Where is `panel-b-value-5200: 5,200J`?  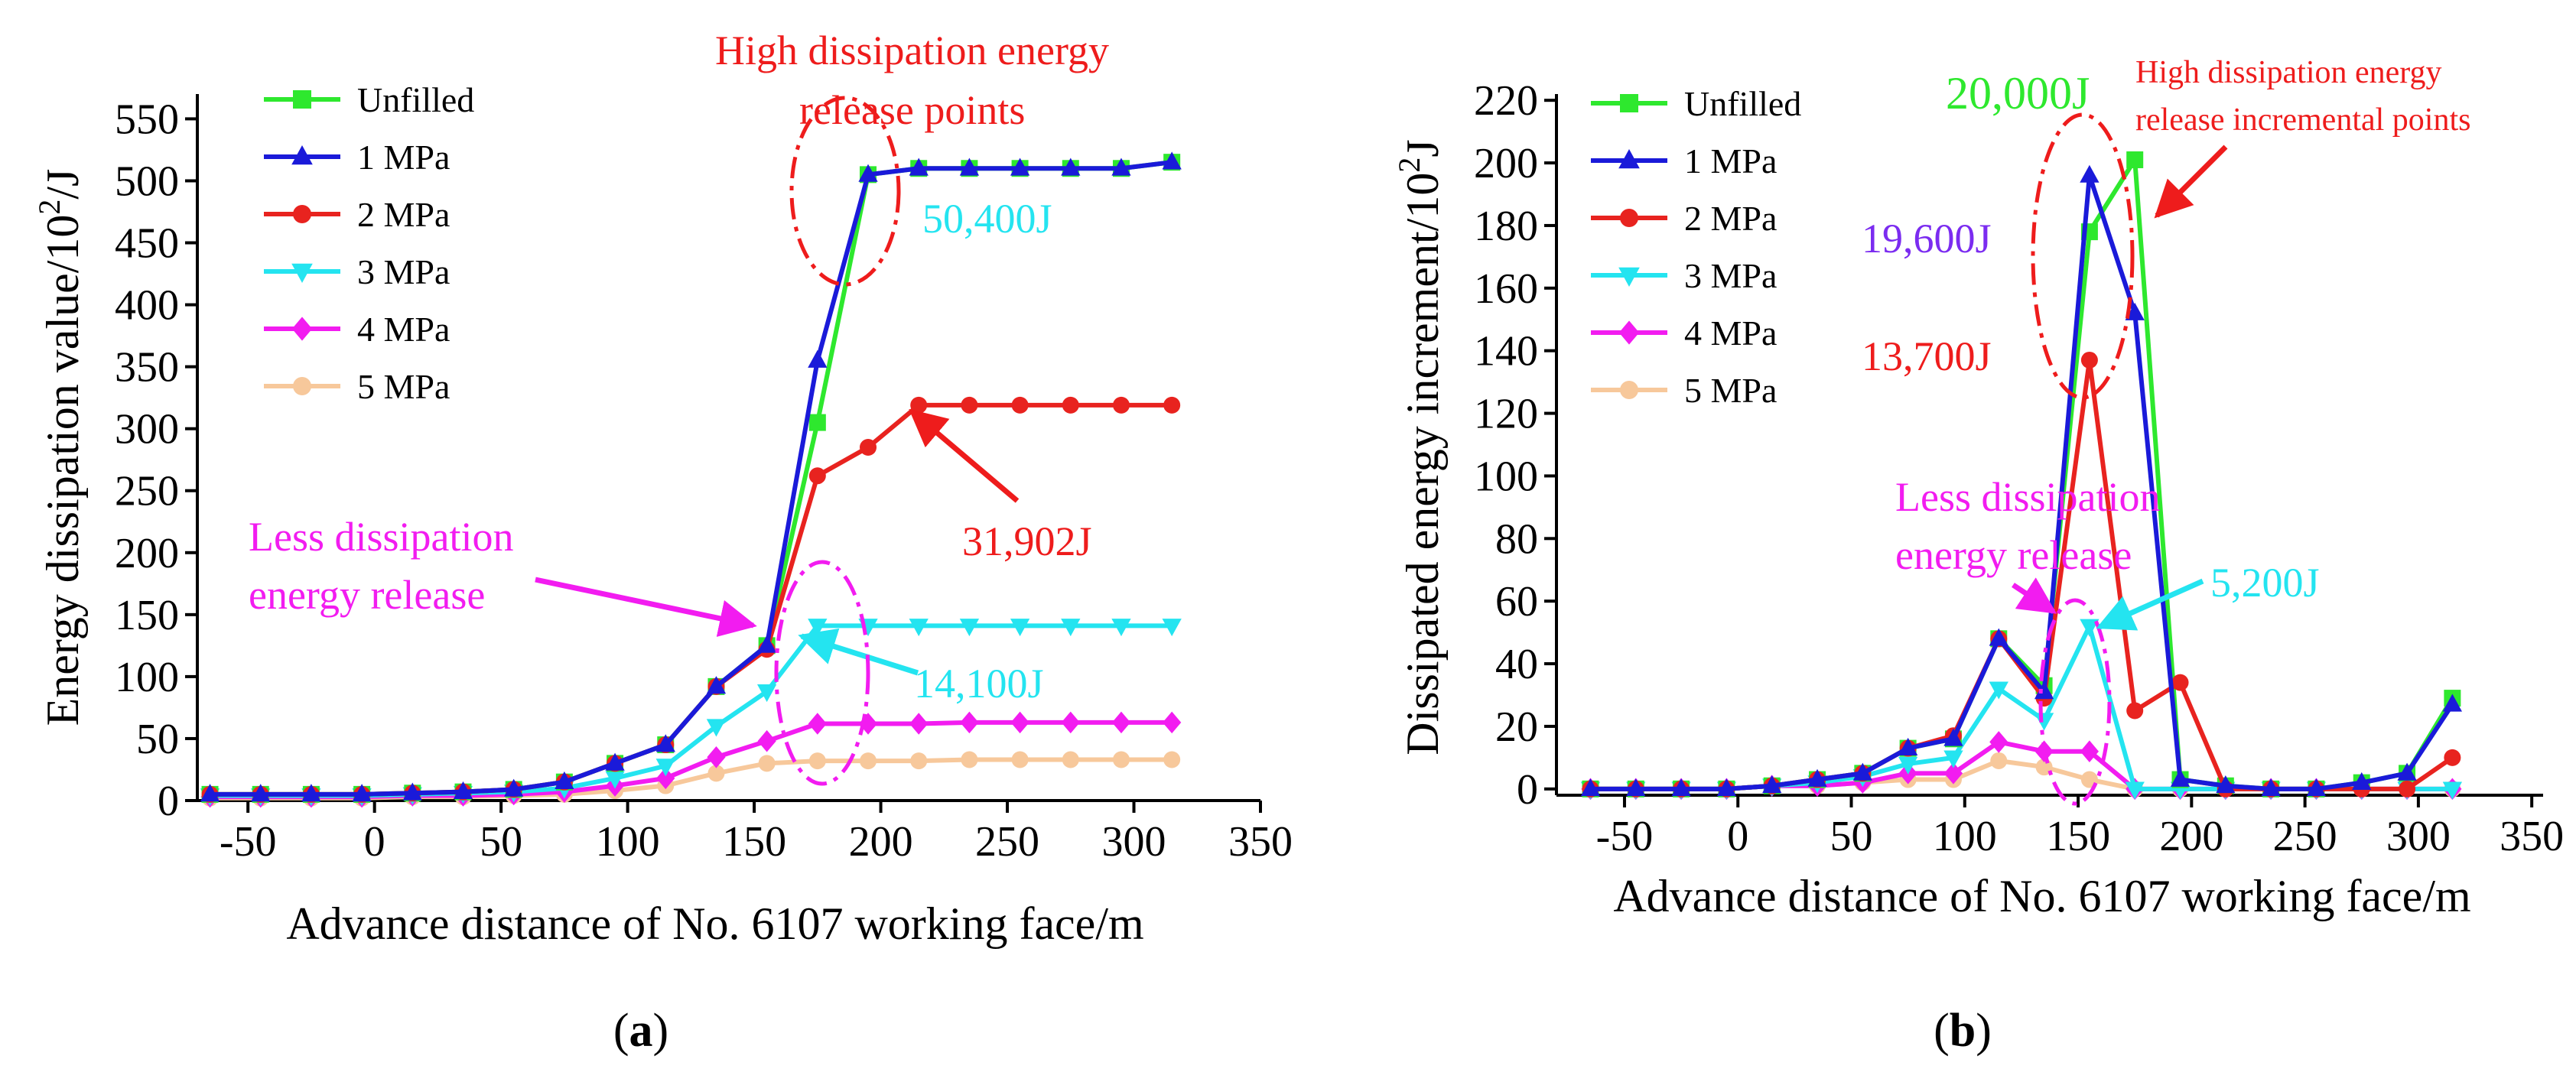 panel-b-value-5200: 5,200J is located at coordinates (2265, 583).